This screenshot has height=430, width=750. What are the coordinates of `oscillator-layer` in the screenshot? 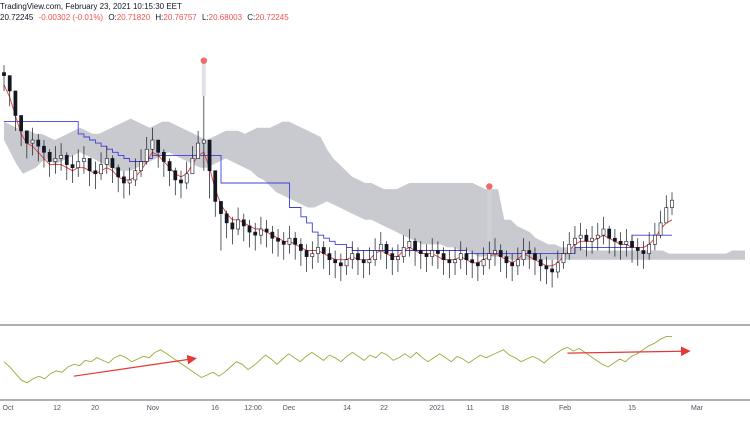 It's located at (337, 360).